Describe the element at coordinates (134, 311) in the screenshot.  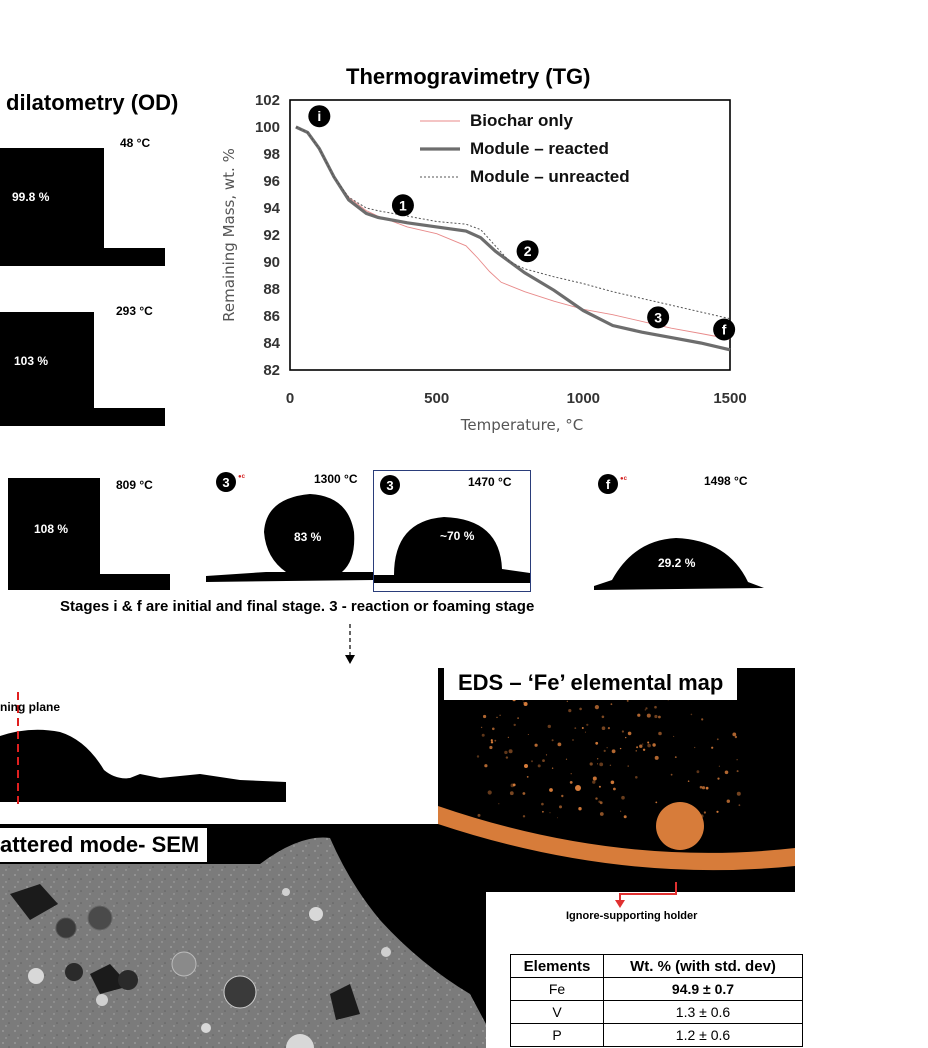
I see `od-frame-2-temp: 293 °C` at that location.